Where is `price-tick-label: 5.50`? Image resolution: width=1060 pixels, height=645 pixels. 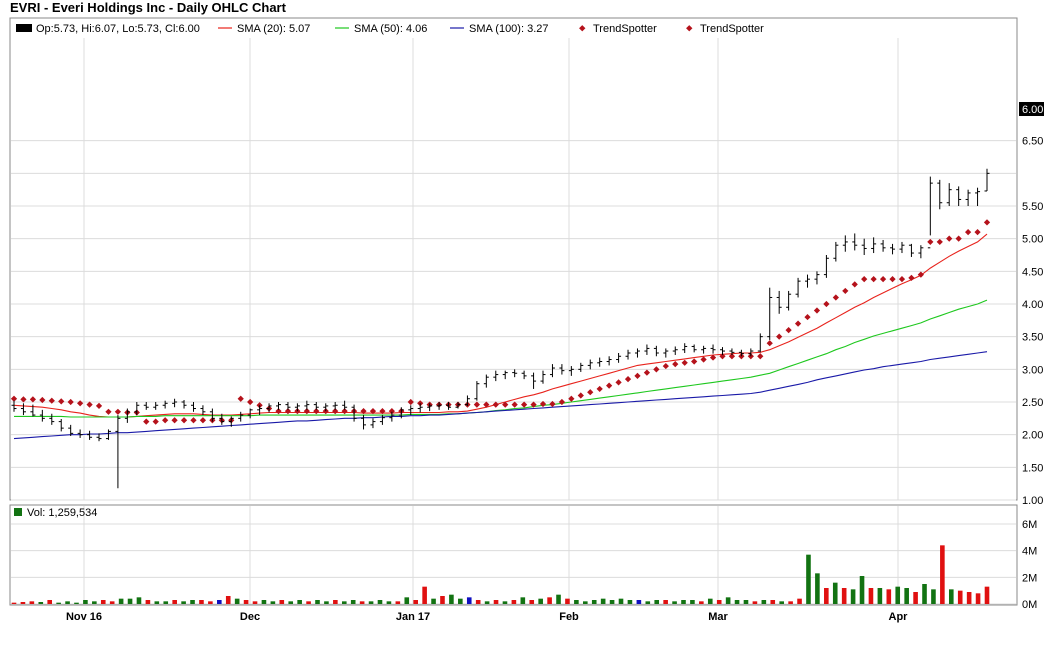
price-tick-label: 5.50 is located at coordinates (1032, 207).